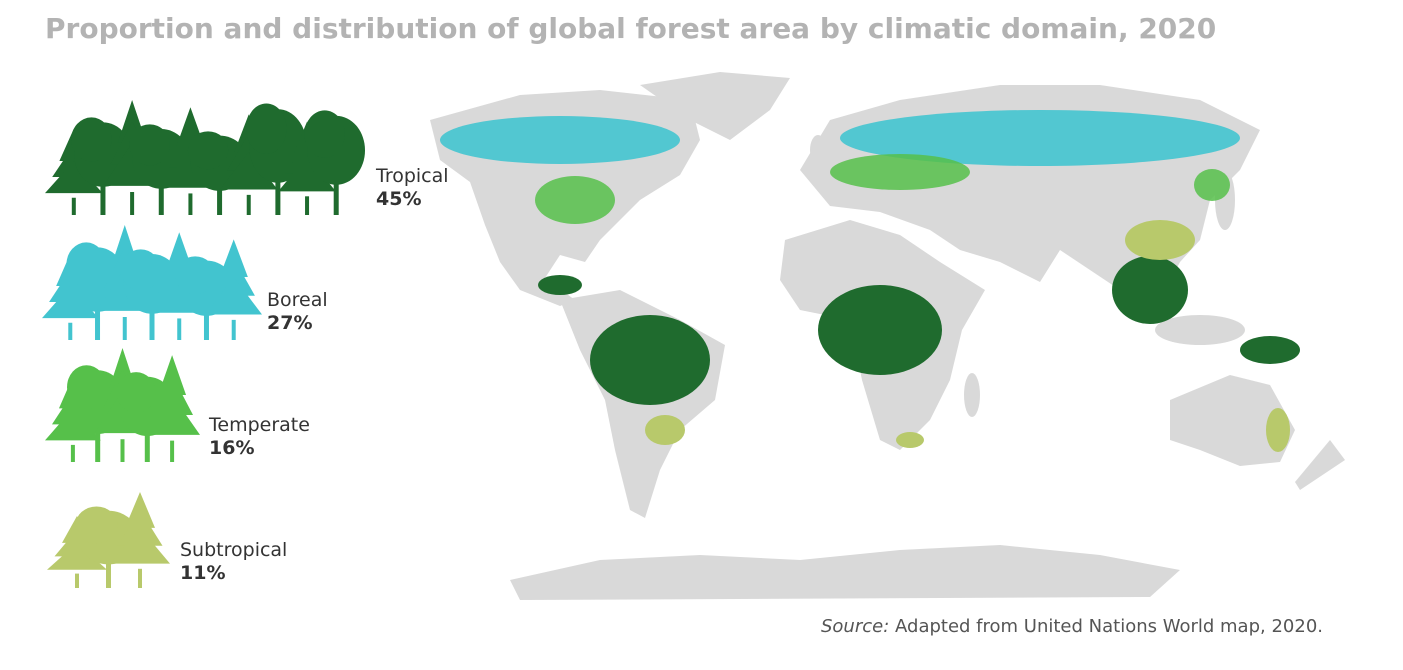 The height and width of the screenshot is (670, 1403). Describe the element at coordinates (972, 395) in the screenshot. I see `madagascar` at that location.